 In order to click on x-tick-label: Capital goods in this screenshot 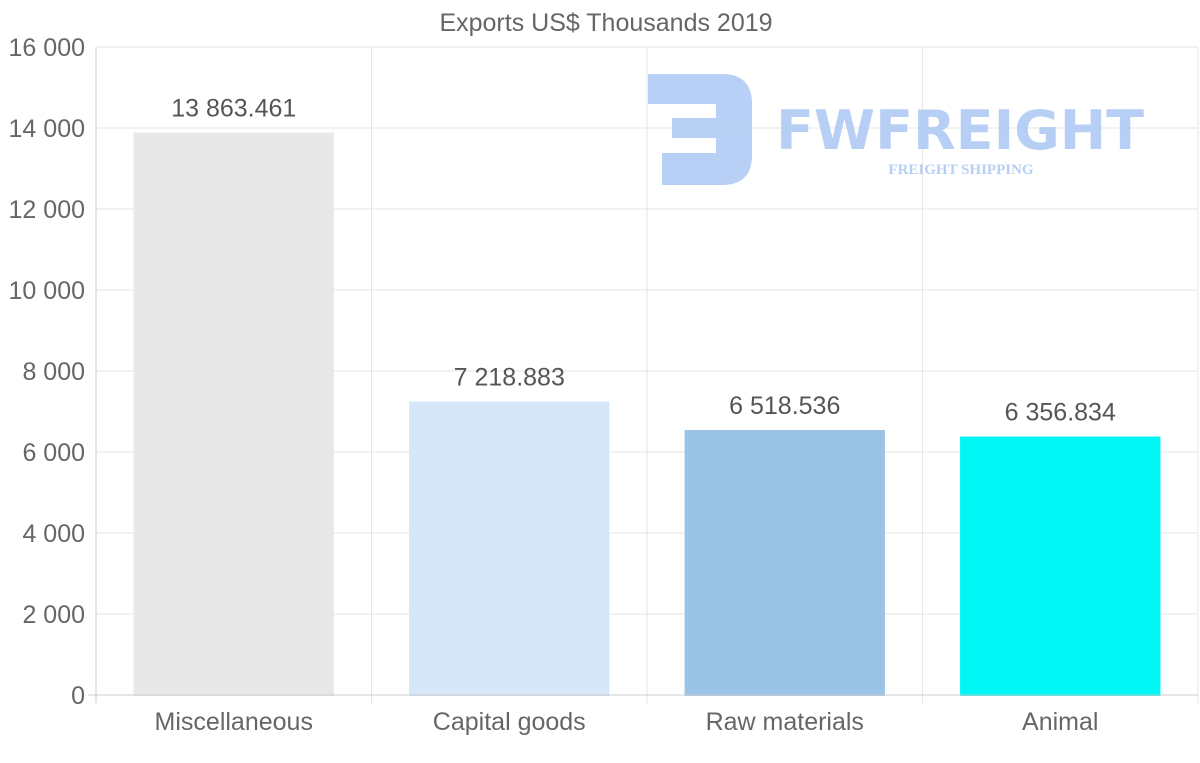, I will do `click(509, 722)`.